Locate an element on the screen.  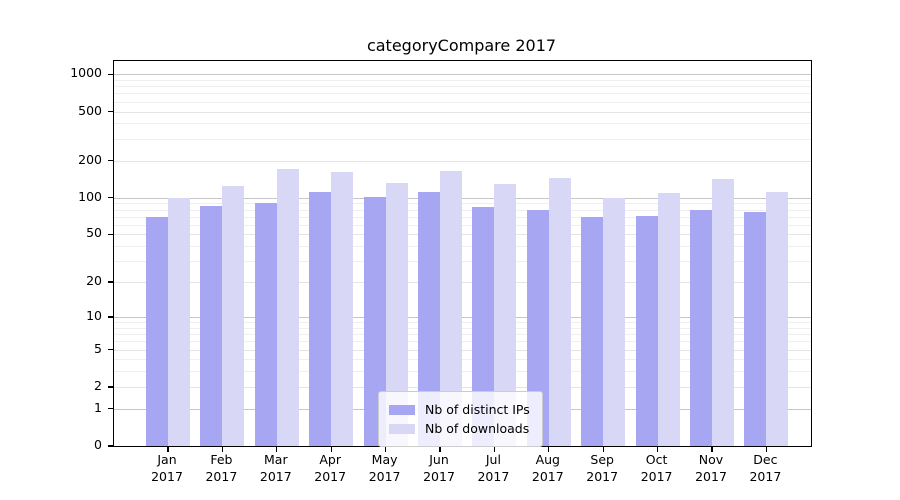
legend-item-distinct-ips: Nb of distinct IPs is located at coordinates (459, 409).